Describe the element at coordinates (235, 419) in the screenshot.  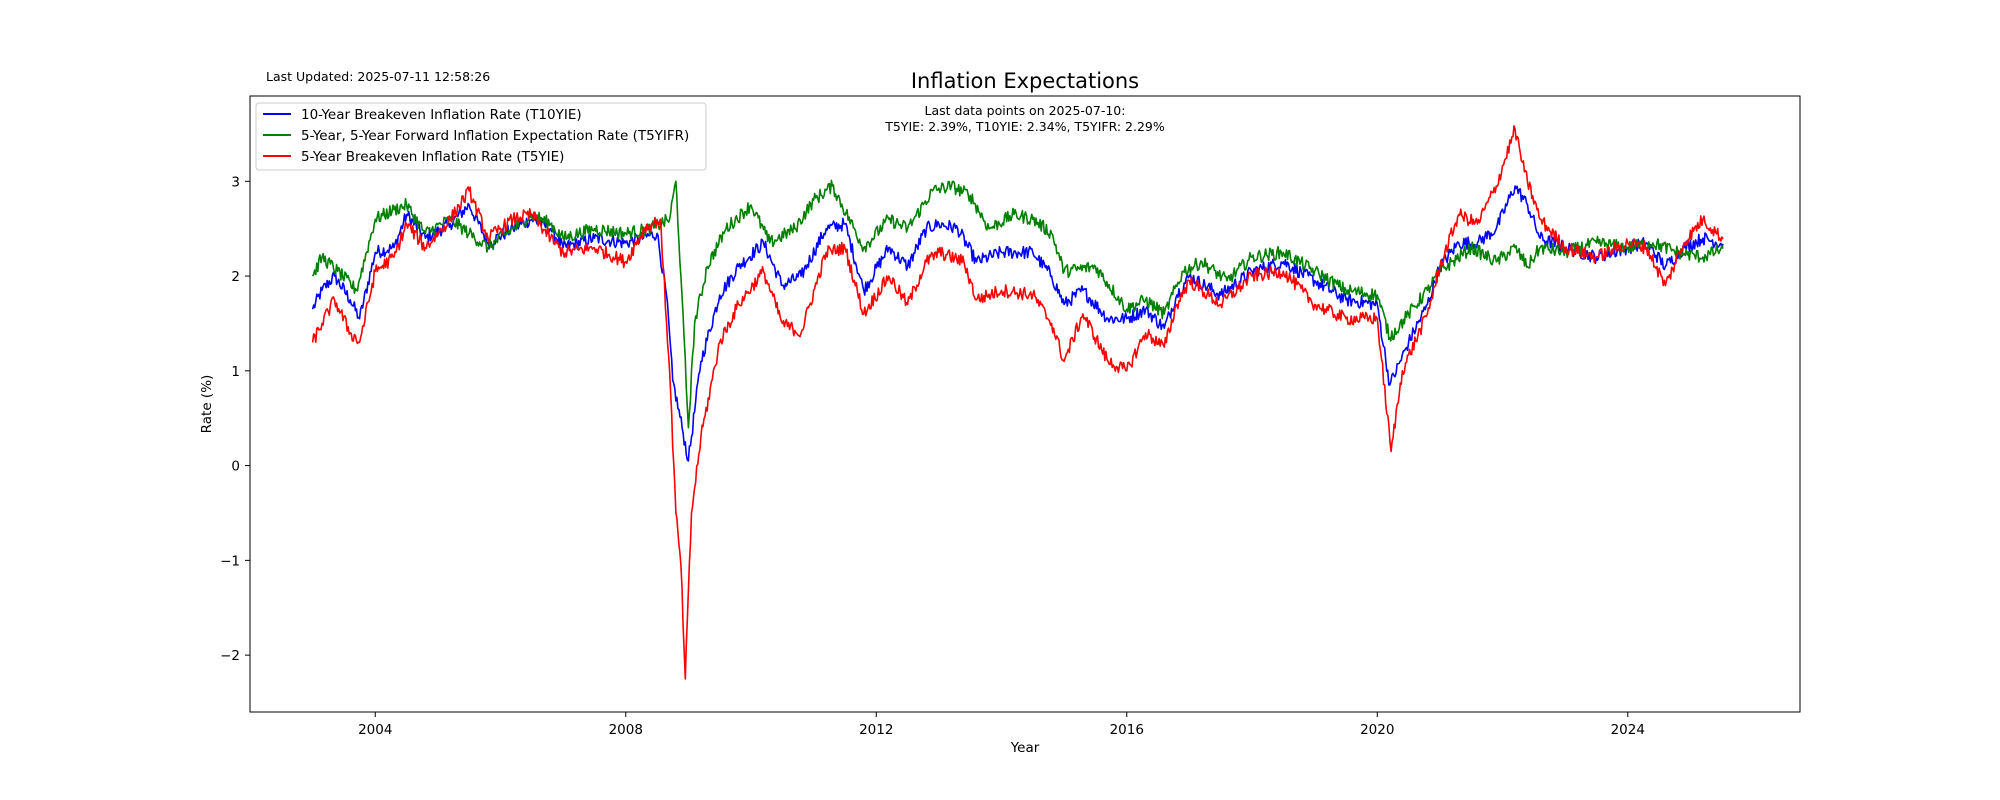
I see `y-axis: −2 −1 0 1 2 3` at that location.